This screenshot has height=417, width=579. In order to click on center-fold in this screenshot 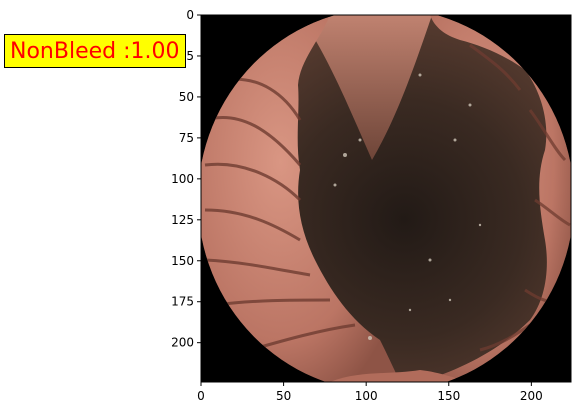, I will do `click(366, 87)`.